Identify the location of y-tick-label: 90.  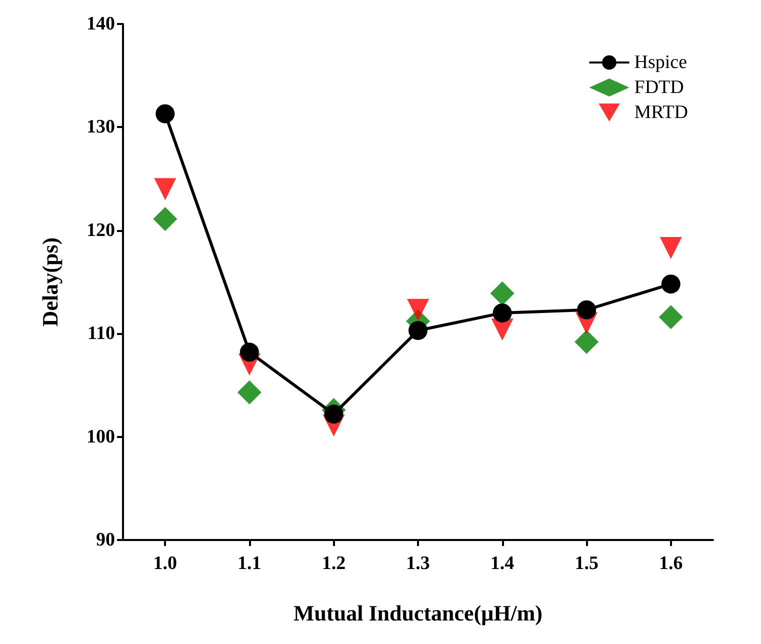
(105, 540).